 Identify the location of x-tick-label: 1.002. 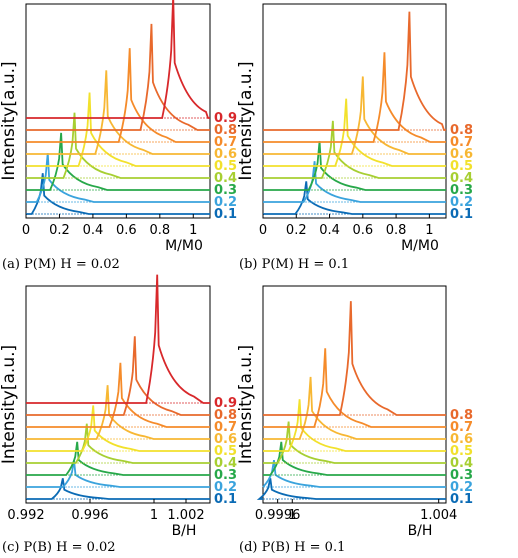
(185, 515).